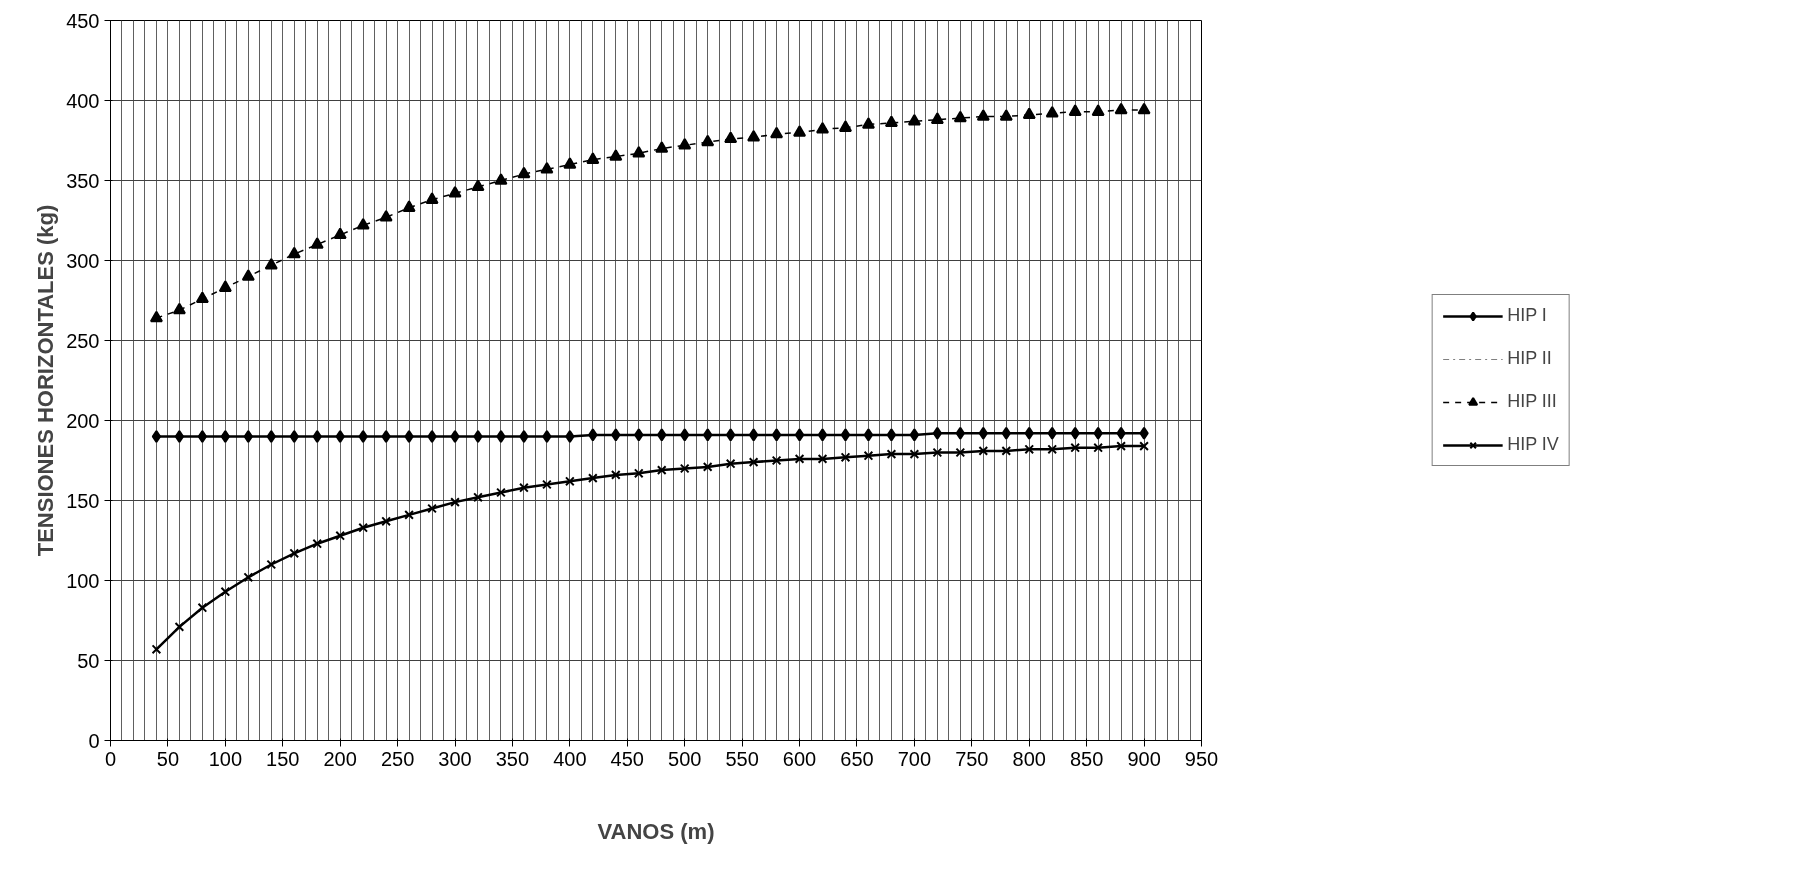 Image resolution: width=1816 pixels, height=895 pixels. I want to click on legend-label: HIP IV, so click(1533, 444).